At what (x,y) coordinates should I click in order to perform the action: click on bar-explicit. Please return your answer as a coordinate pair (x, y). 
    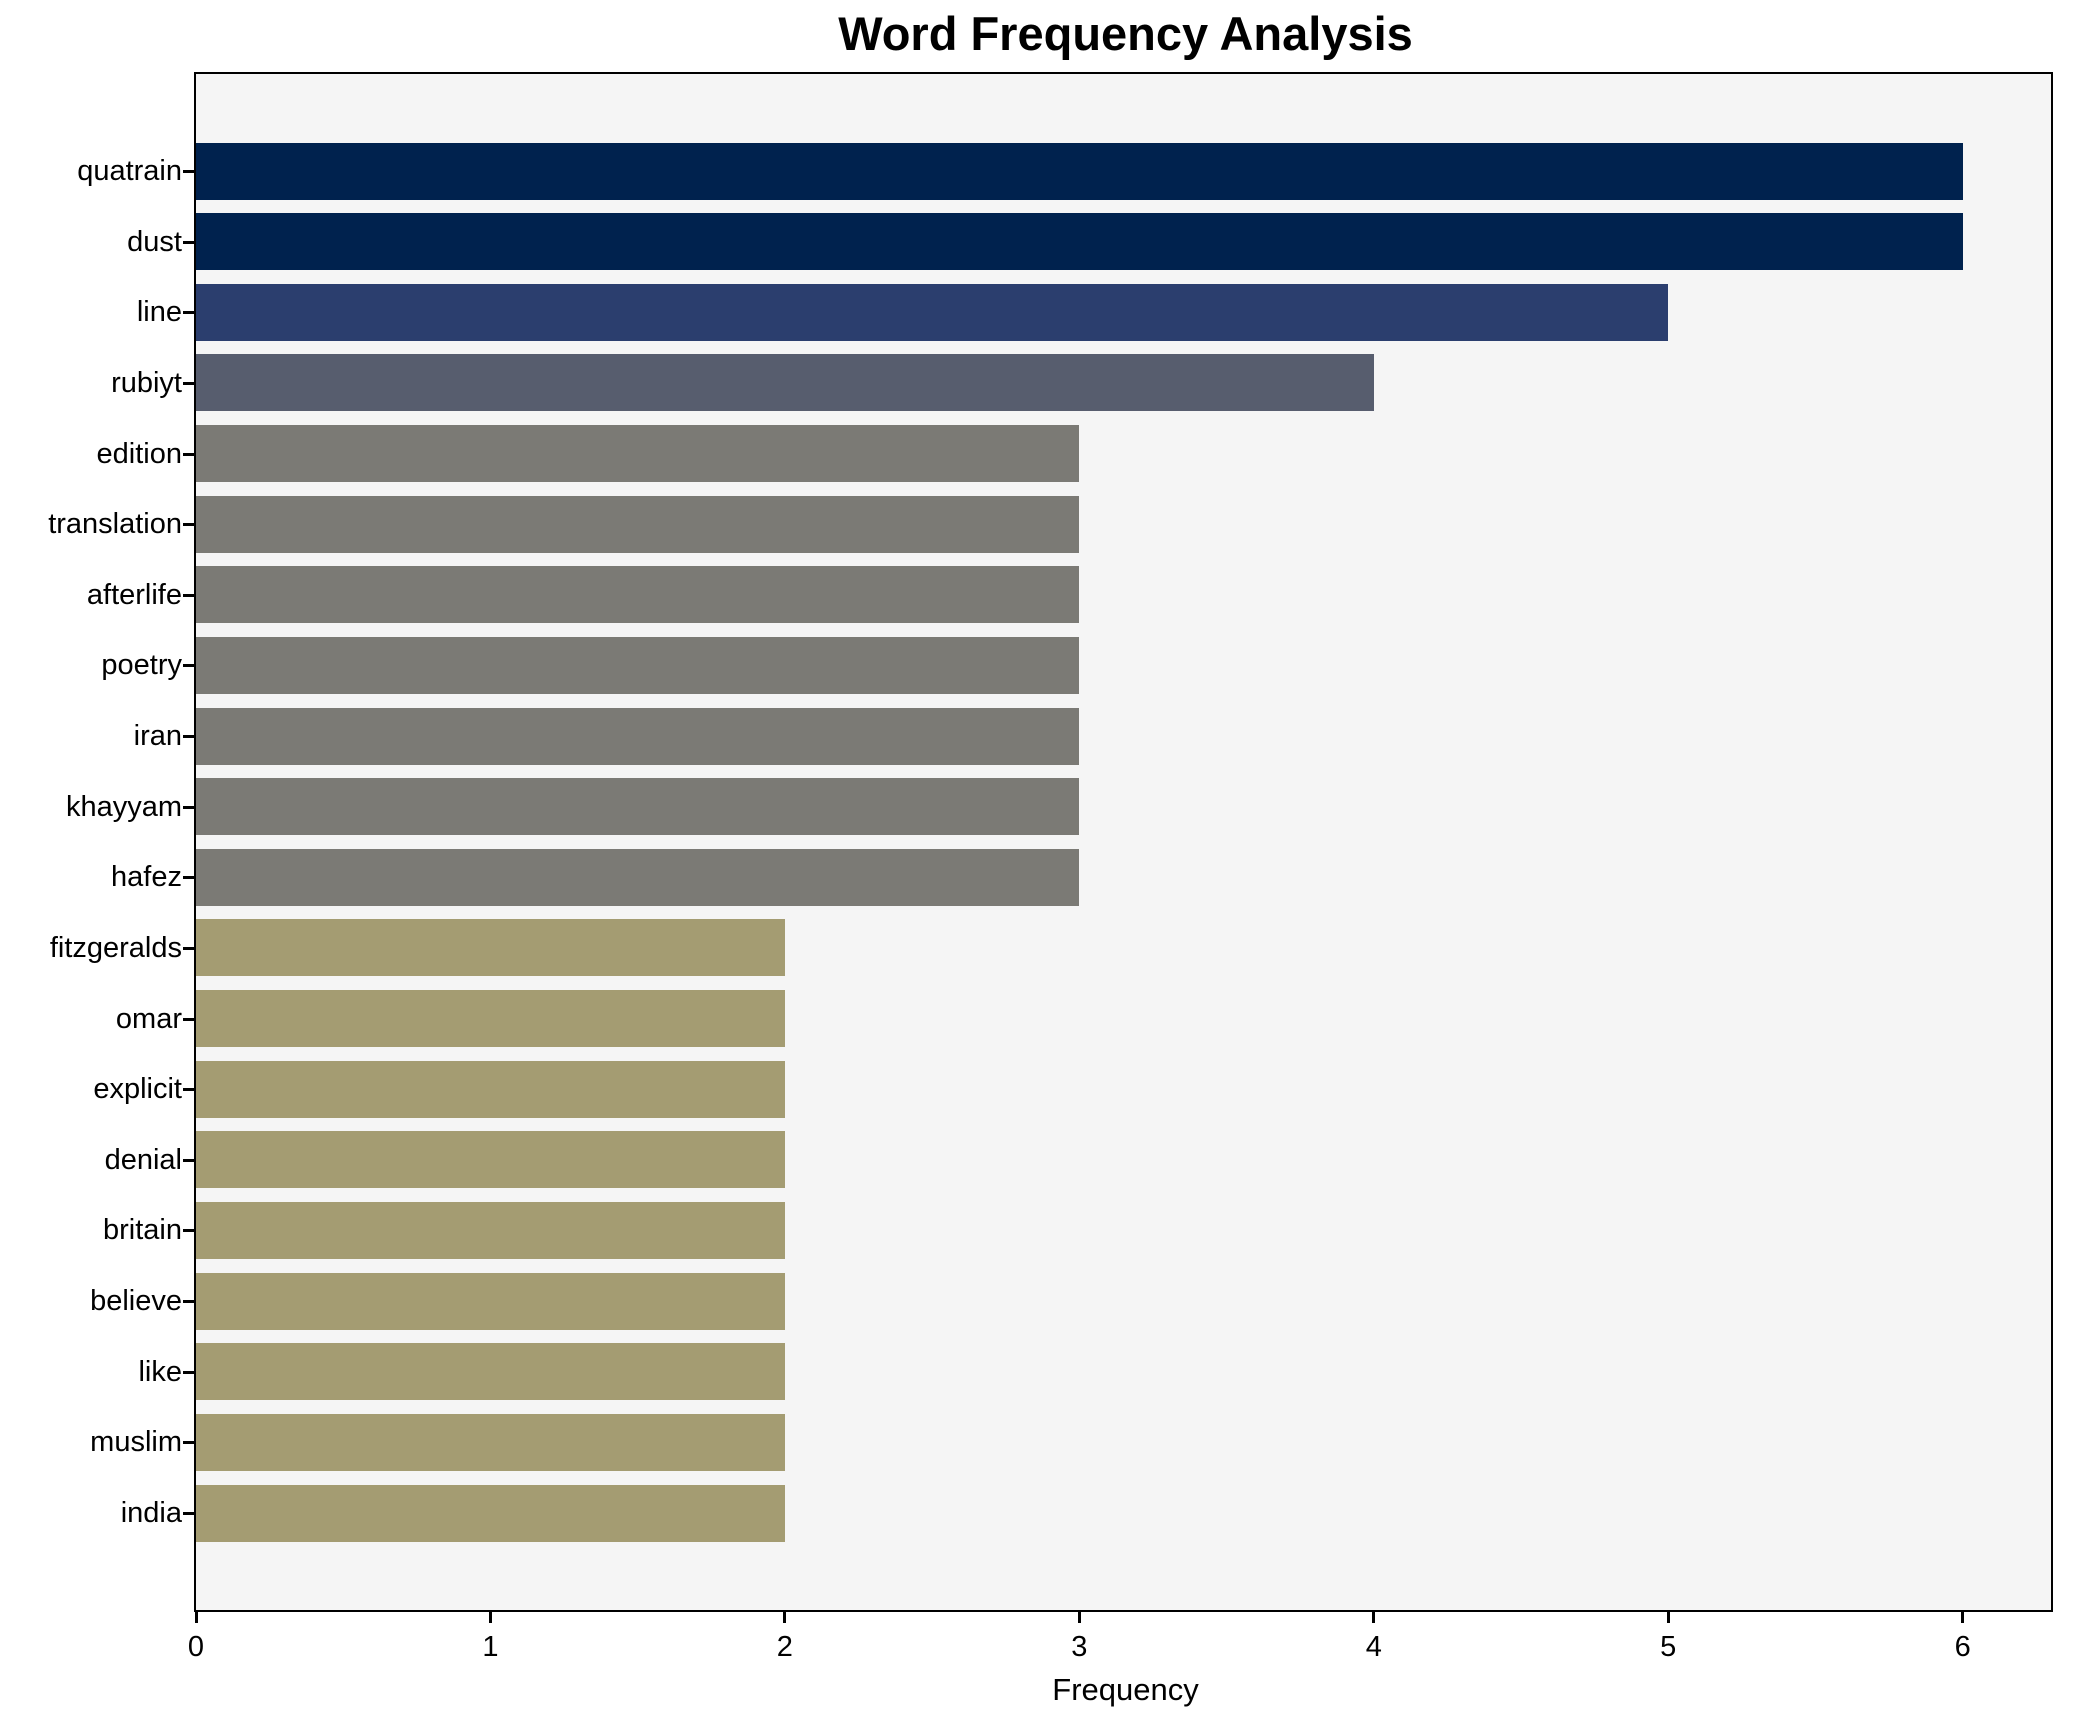
    Looking at the image, I should click on (490, 1089).